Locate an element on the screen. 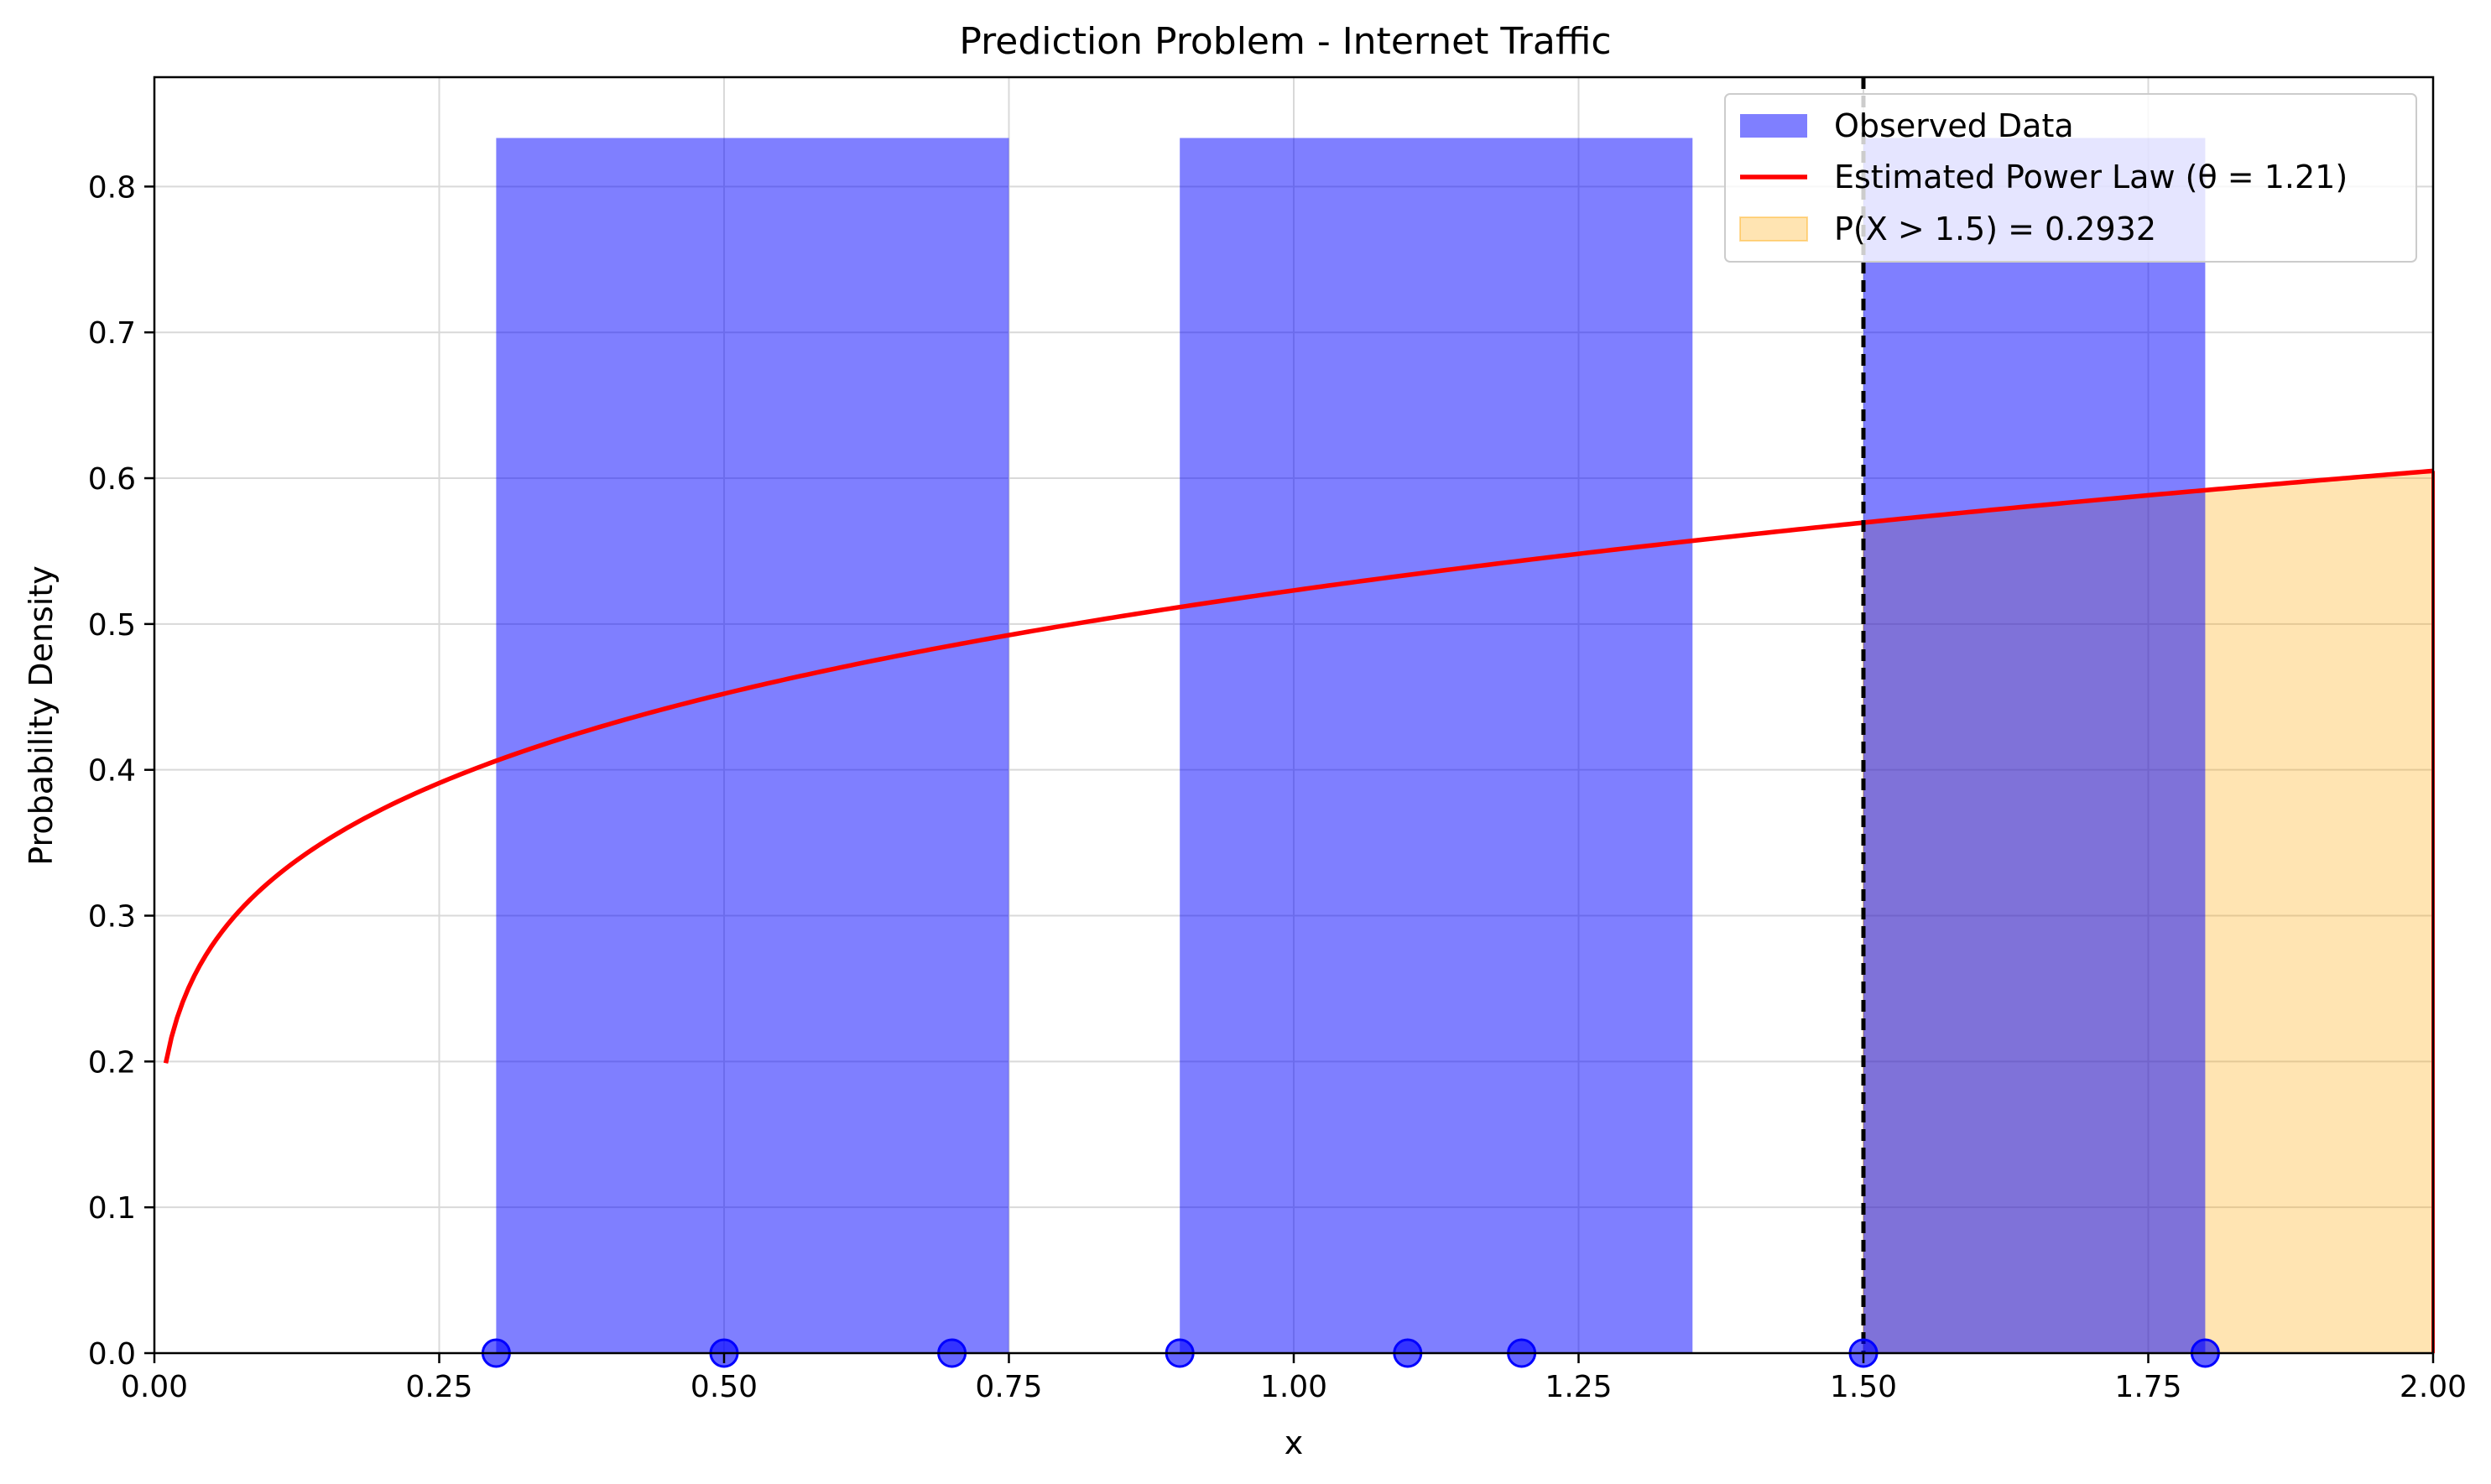 The height and width of the screenshot is (1484, 2491). y-tick-label: 0.8 is located at coordinates (112, 187).